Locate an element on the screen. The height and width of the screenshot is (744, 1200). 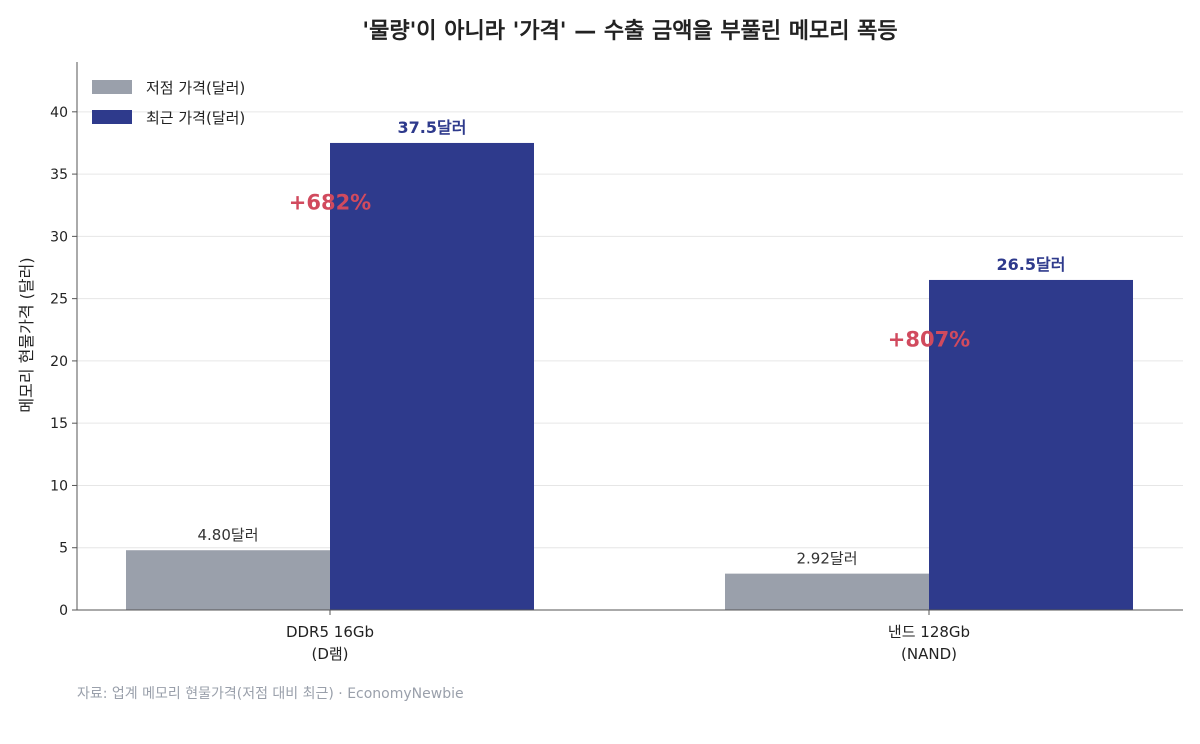
x-category-label: DDR5 16Gb is located at coordinates (330, 632).